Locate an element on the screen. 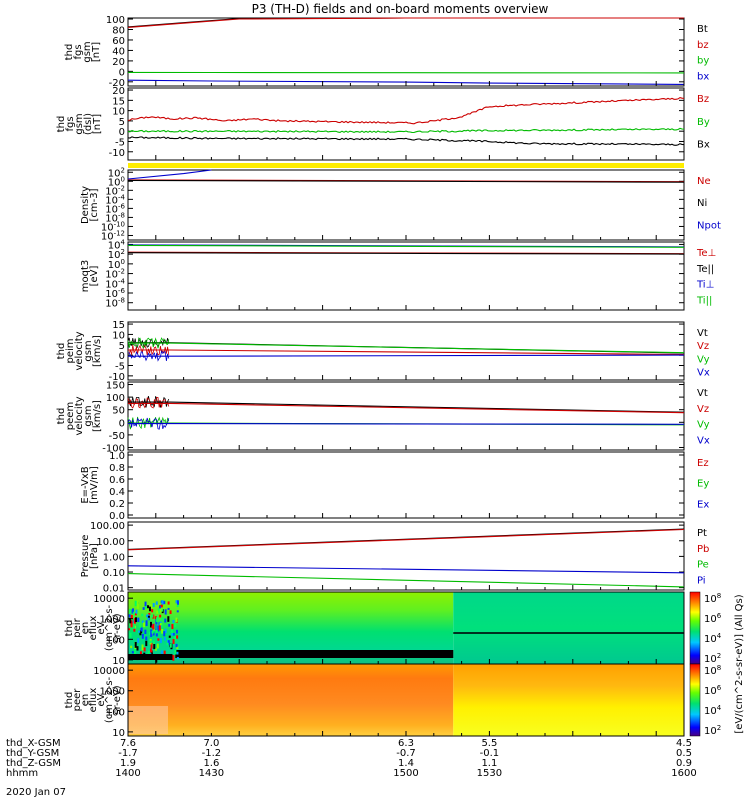  xaxis-value: 1.9 is located at coordinates (128, 763).